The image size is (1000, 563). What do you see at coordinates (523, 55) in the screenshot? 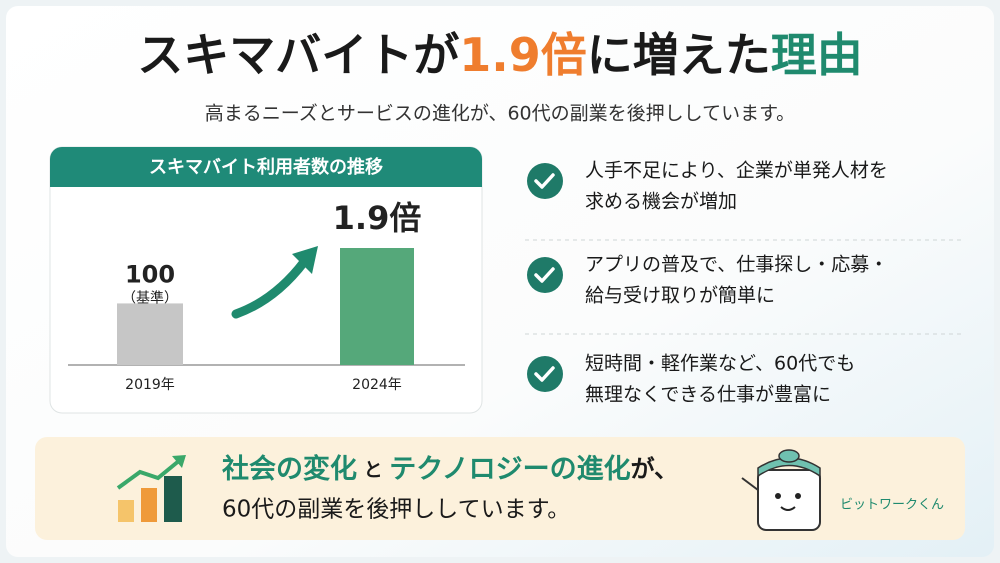
I see `title-part: 1.9倍` at bounding box center [523, 55].